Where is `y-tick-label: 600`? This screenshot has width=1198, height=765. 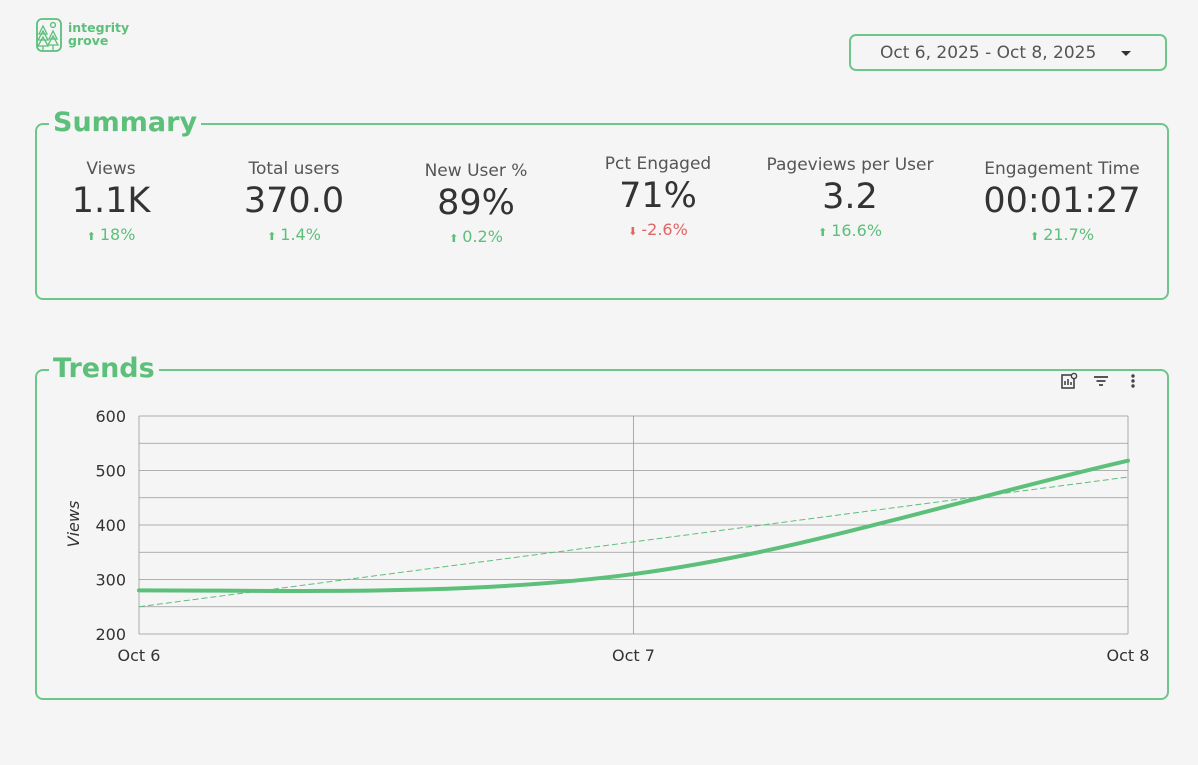 y-tick-label: 600 is located at coordinates (110, 416).